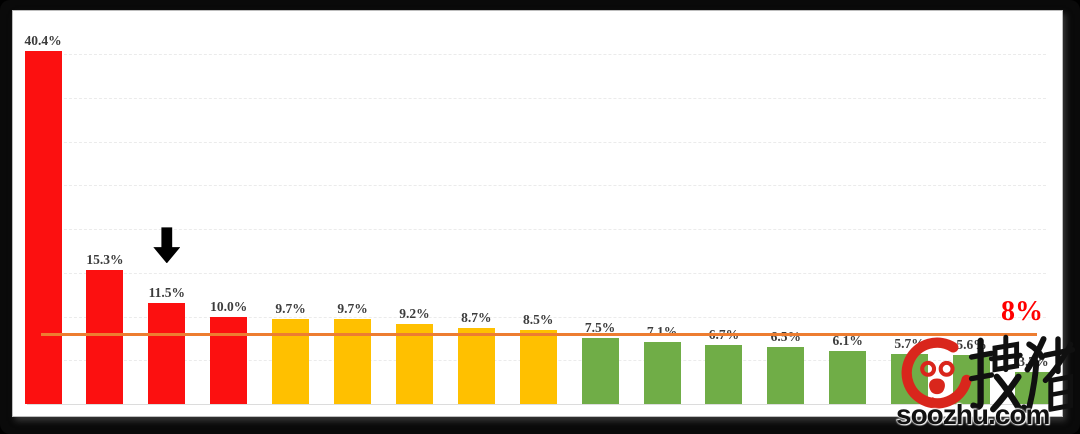  I want to click on gridline-20pct, so click(537, 229).